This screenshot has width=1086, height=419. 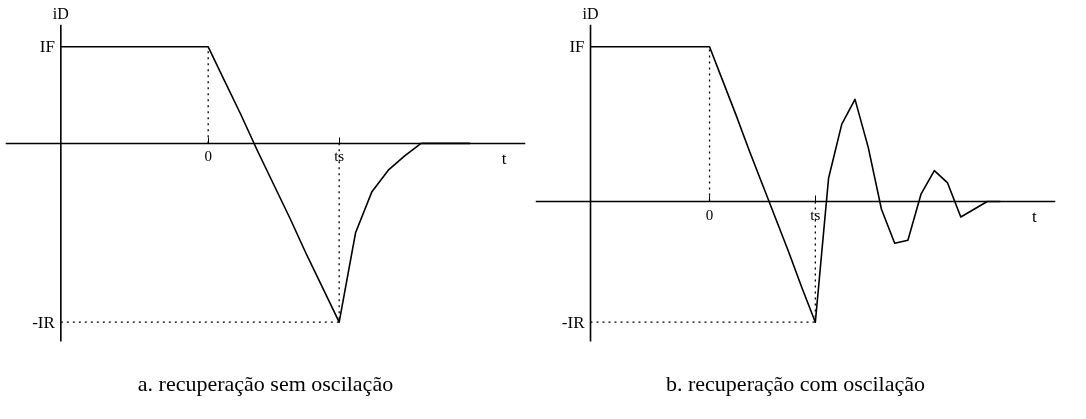 I want to click on text: a. recuperação sem oscilação, so click(x=265, y=383).